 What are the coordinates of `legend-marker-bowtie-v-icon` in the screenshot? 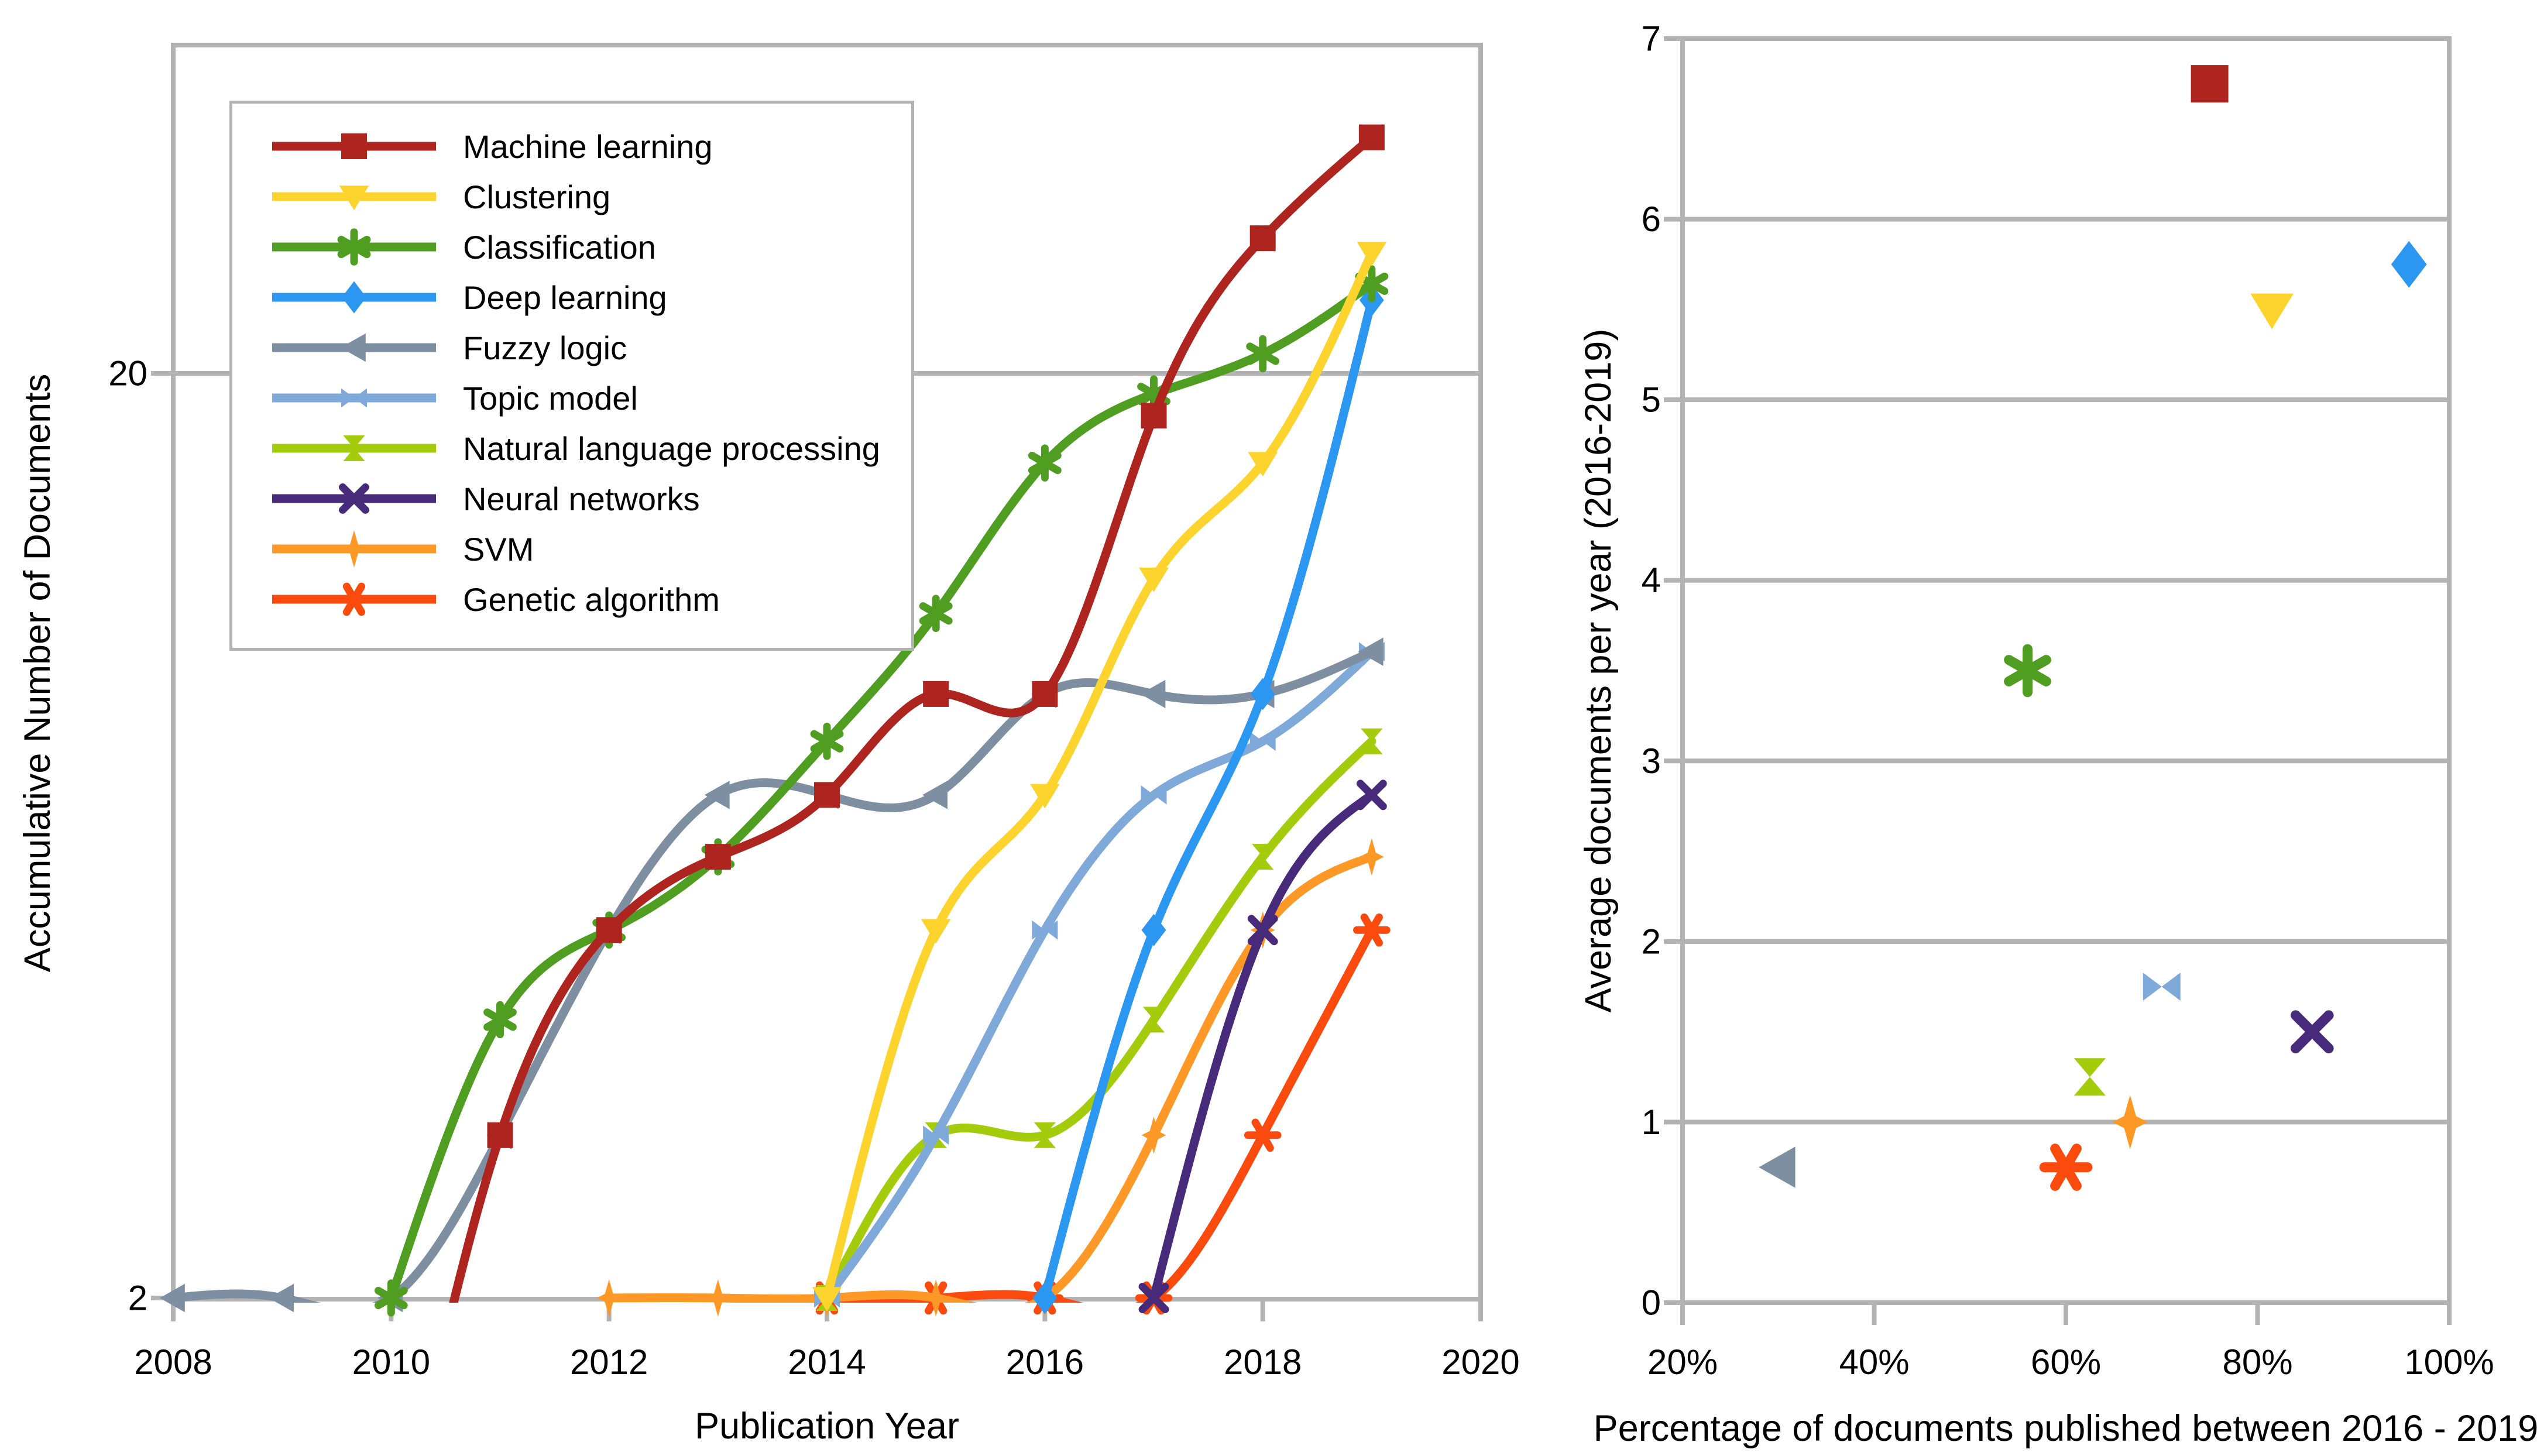 It's located at (354, 448).